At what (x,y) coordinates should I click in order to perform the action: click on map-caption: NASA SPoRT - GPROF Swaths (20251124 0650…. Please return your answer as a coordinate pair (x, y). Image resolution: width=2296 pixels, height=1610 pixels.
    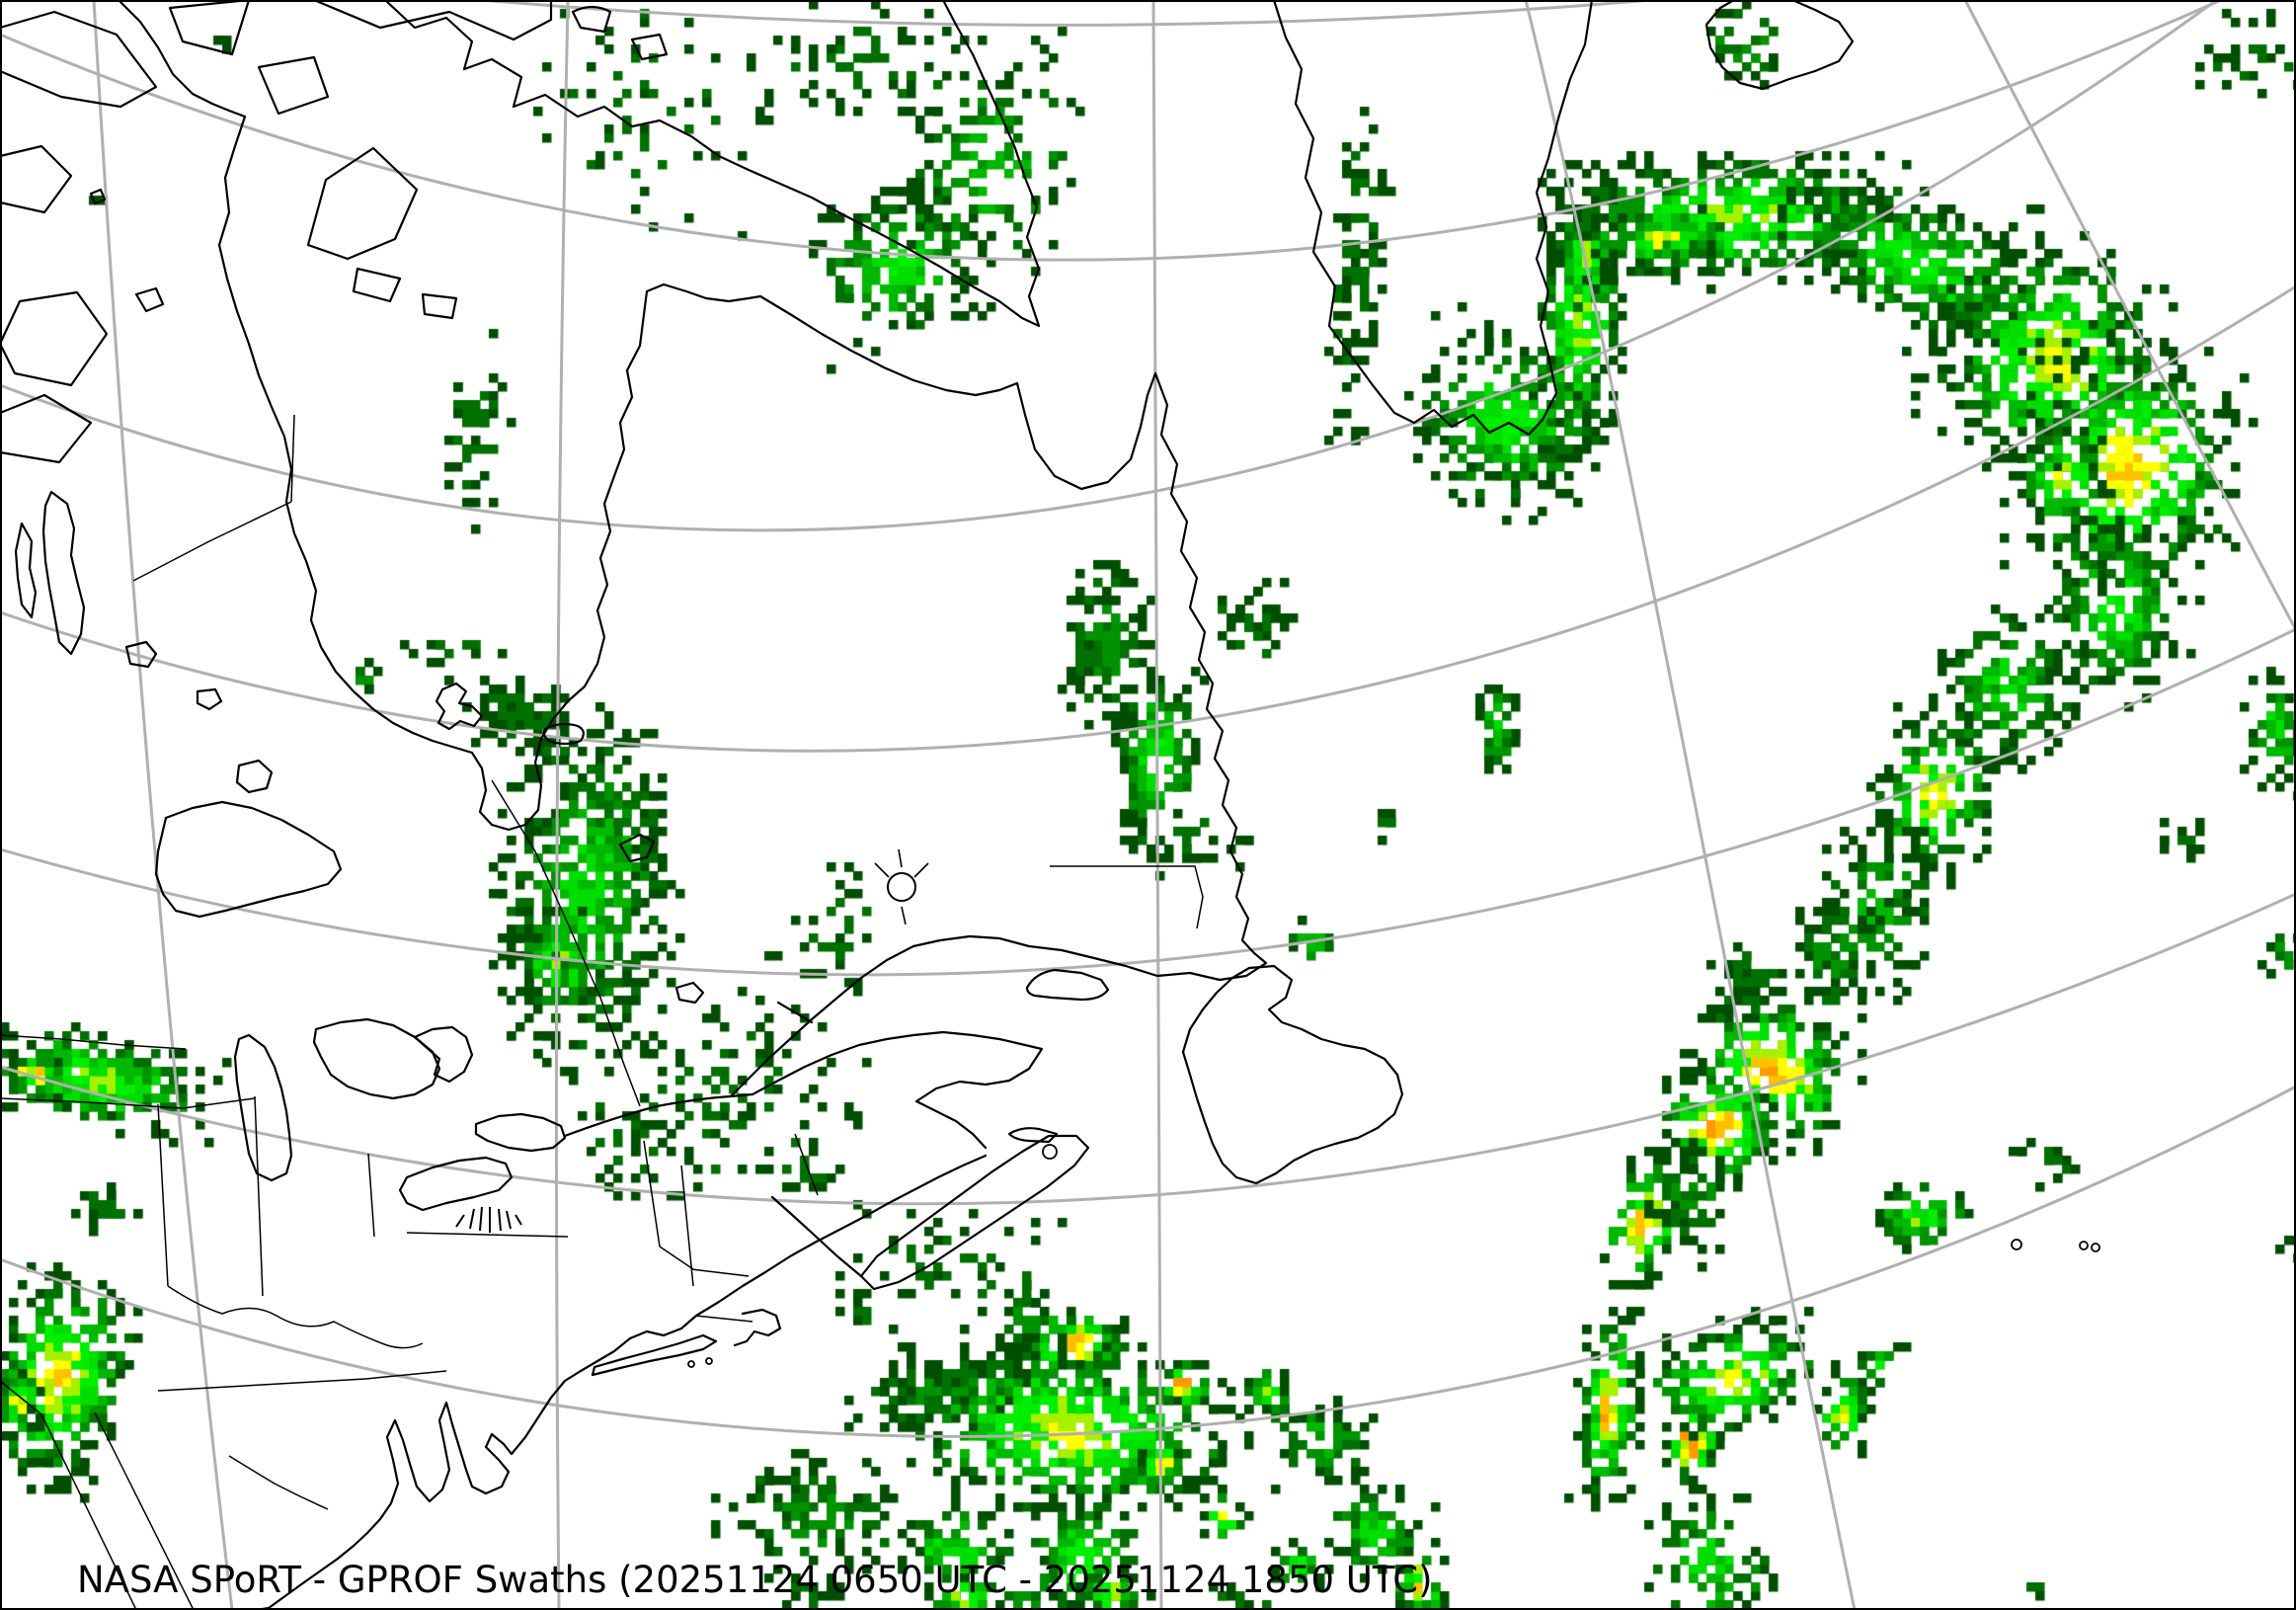
    Looking at the image, I should click on (755, 1580).